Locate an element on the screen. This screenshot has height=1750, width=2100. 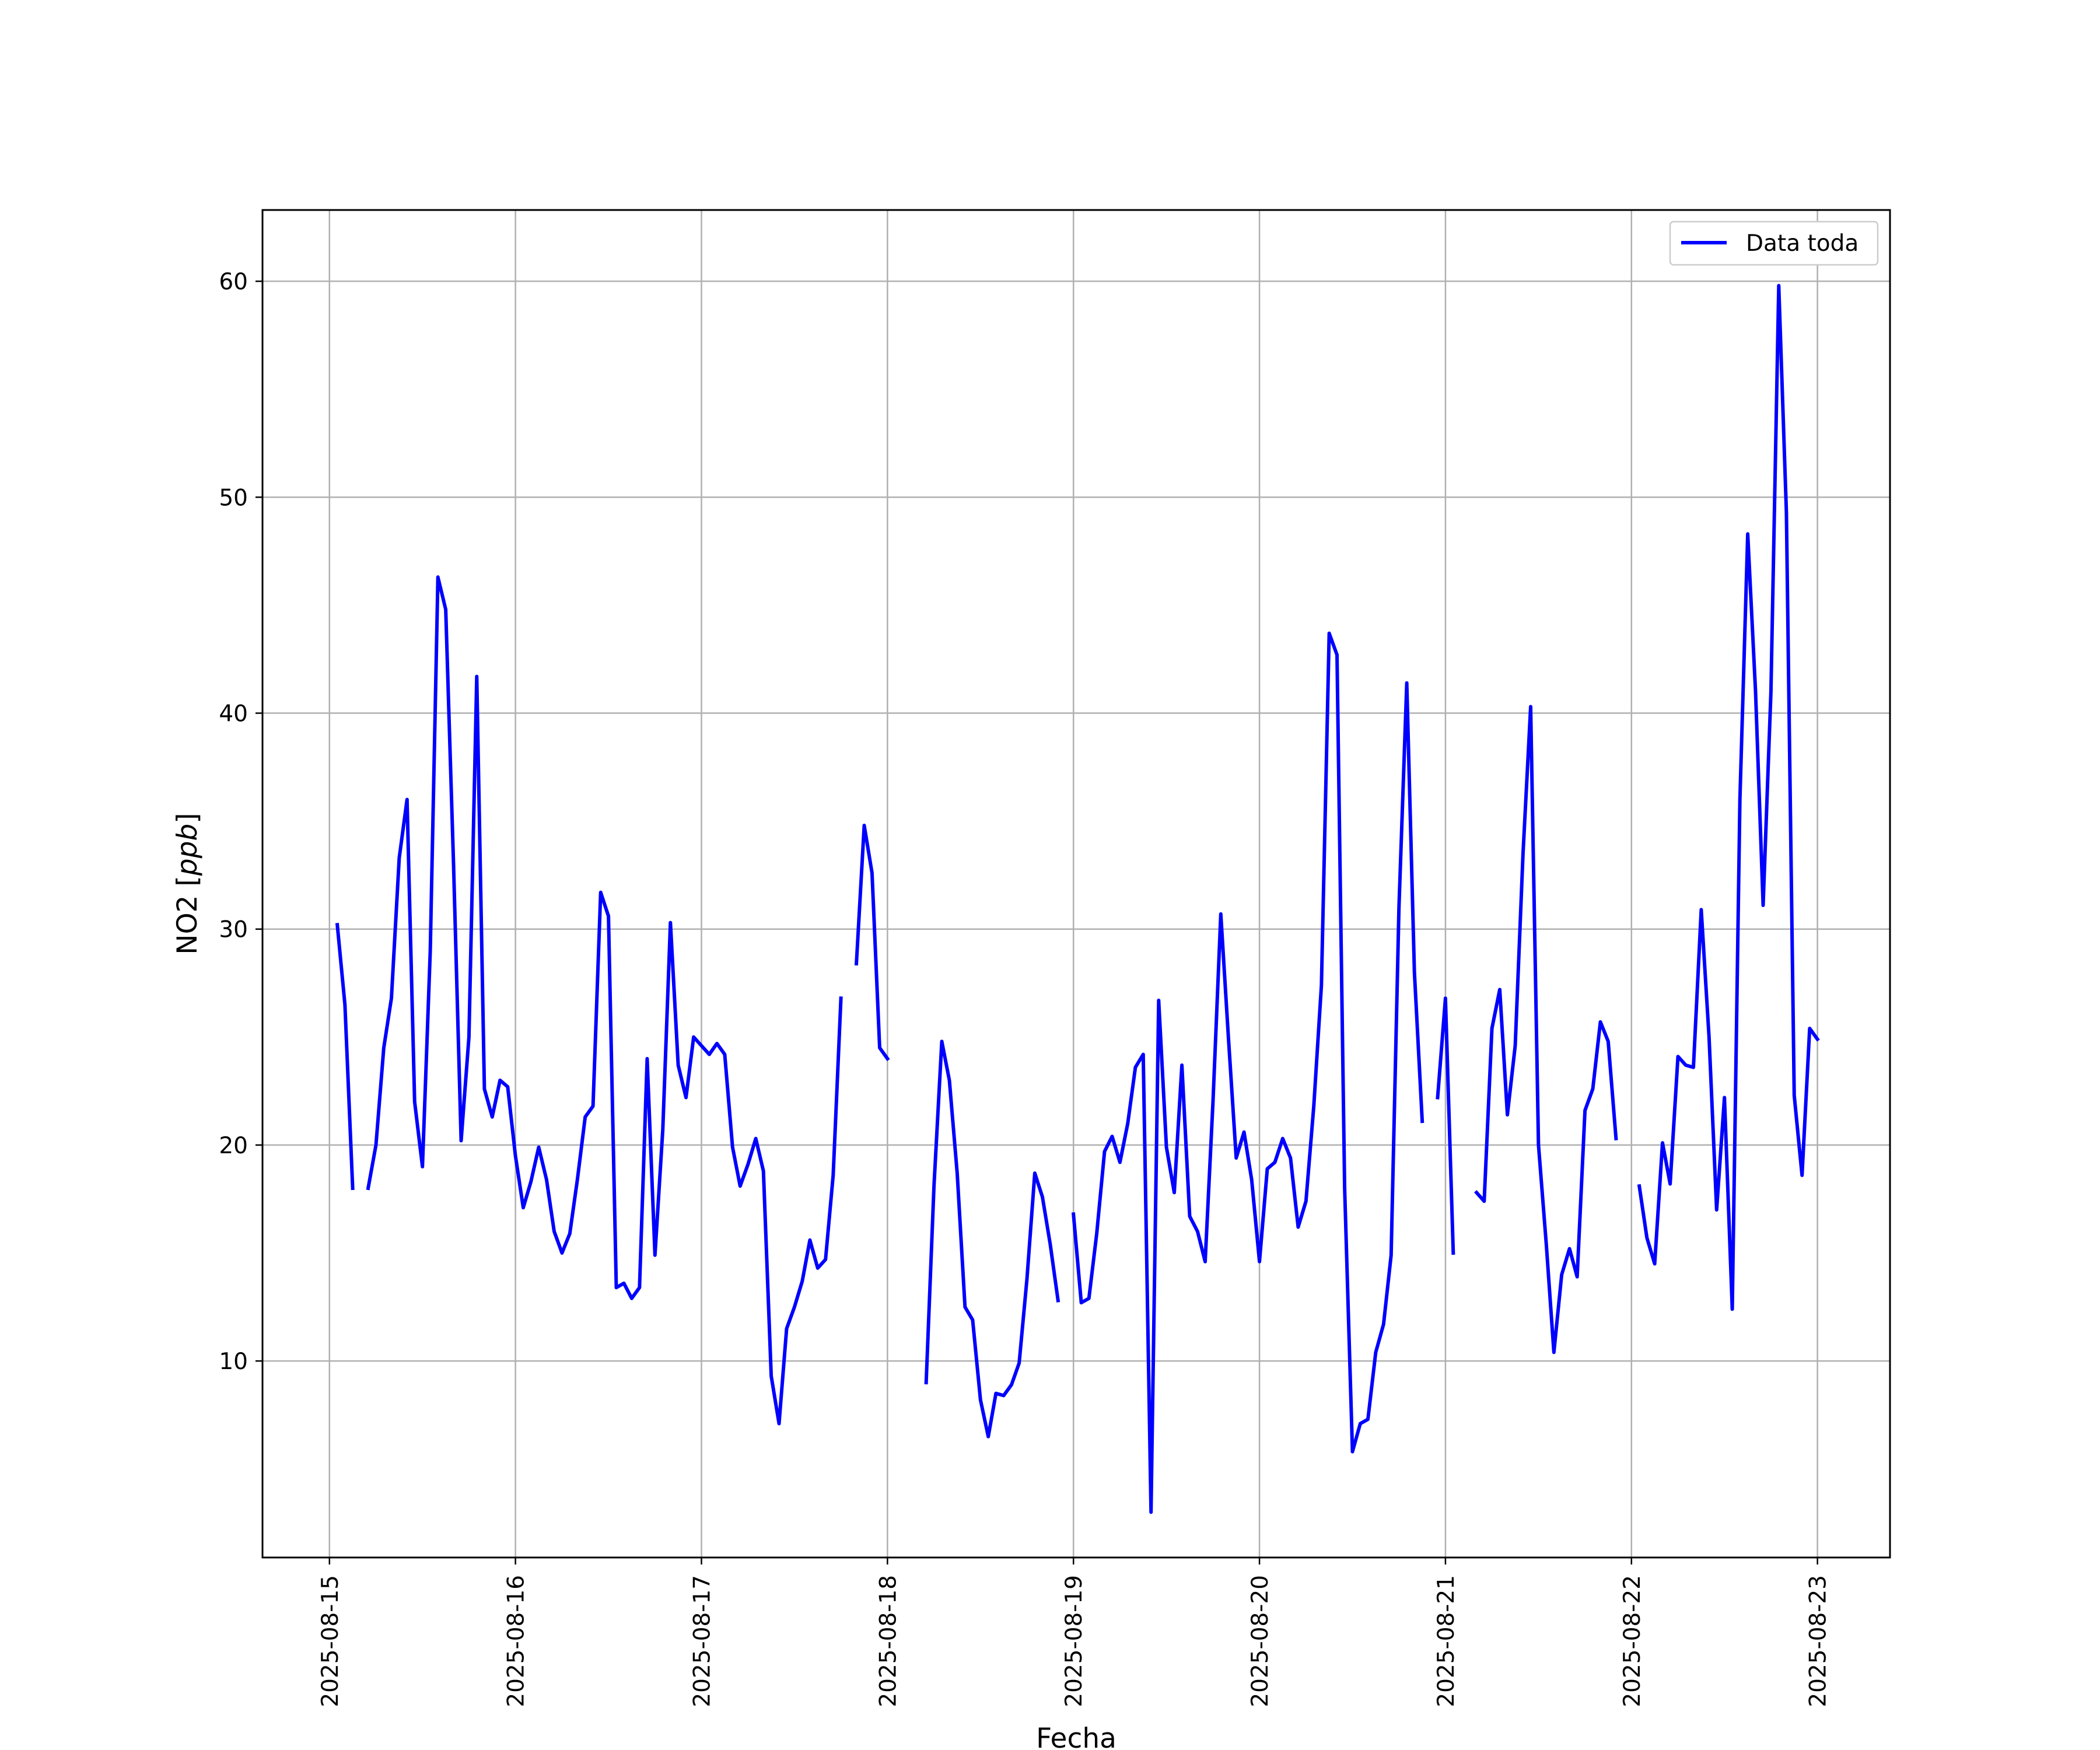
legend-label-data-toda: Data toda is located at coordinates (1803, 243).